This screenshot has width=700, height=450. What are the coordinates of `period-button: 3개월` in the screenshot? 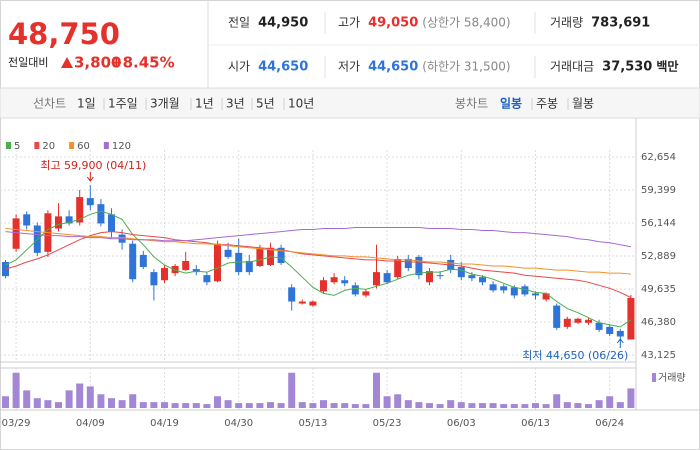 It's located at (165, 104).